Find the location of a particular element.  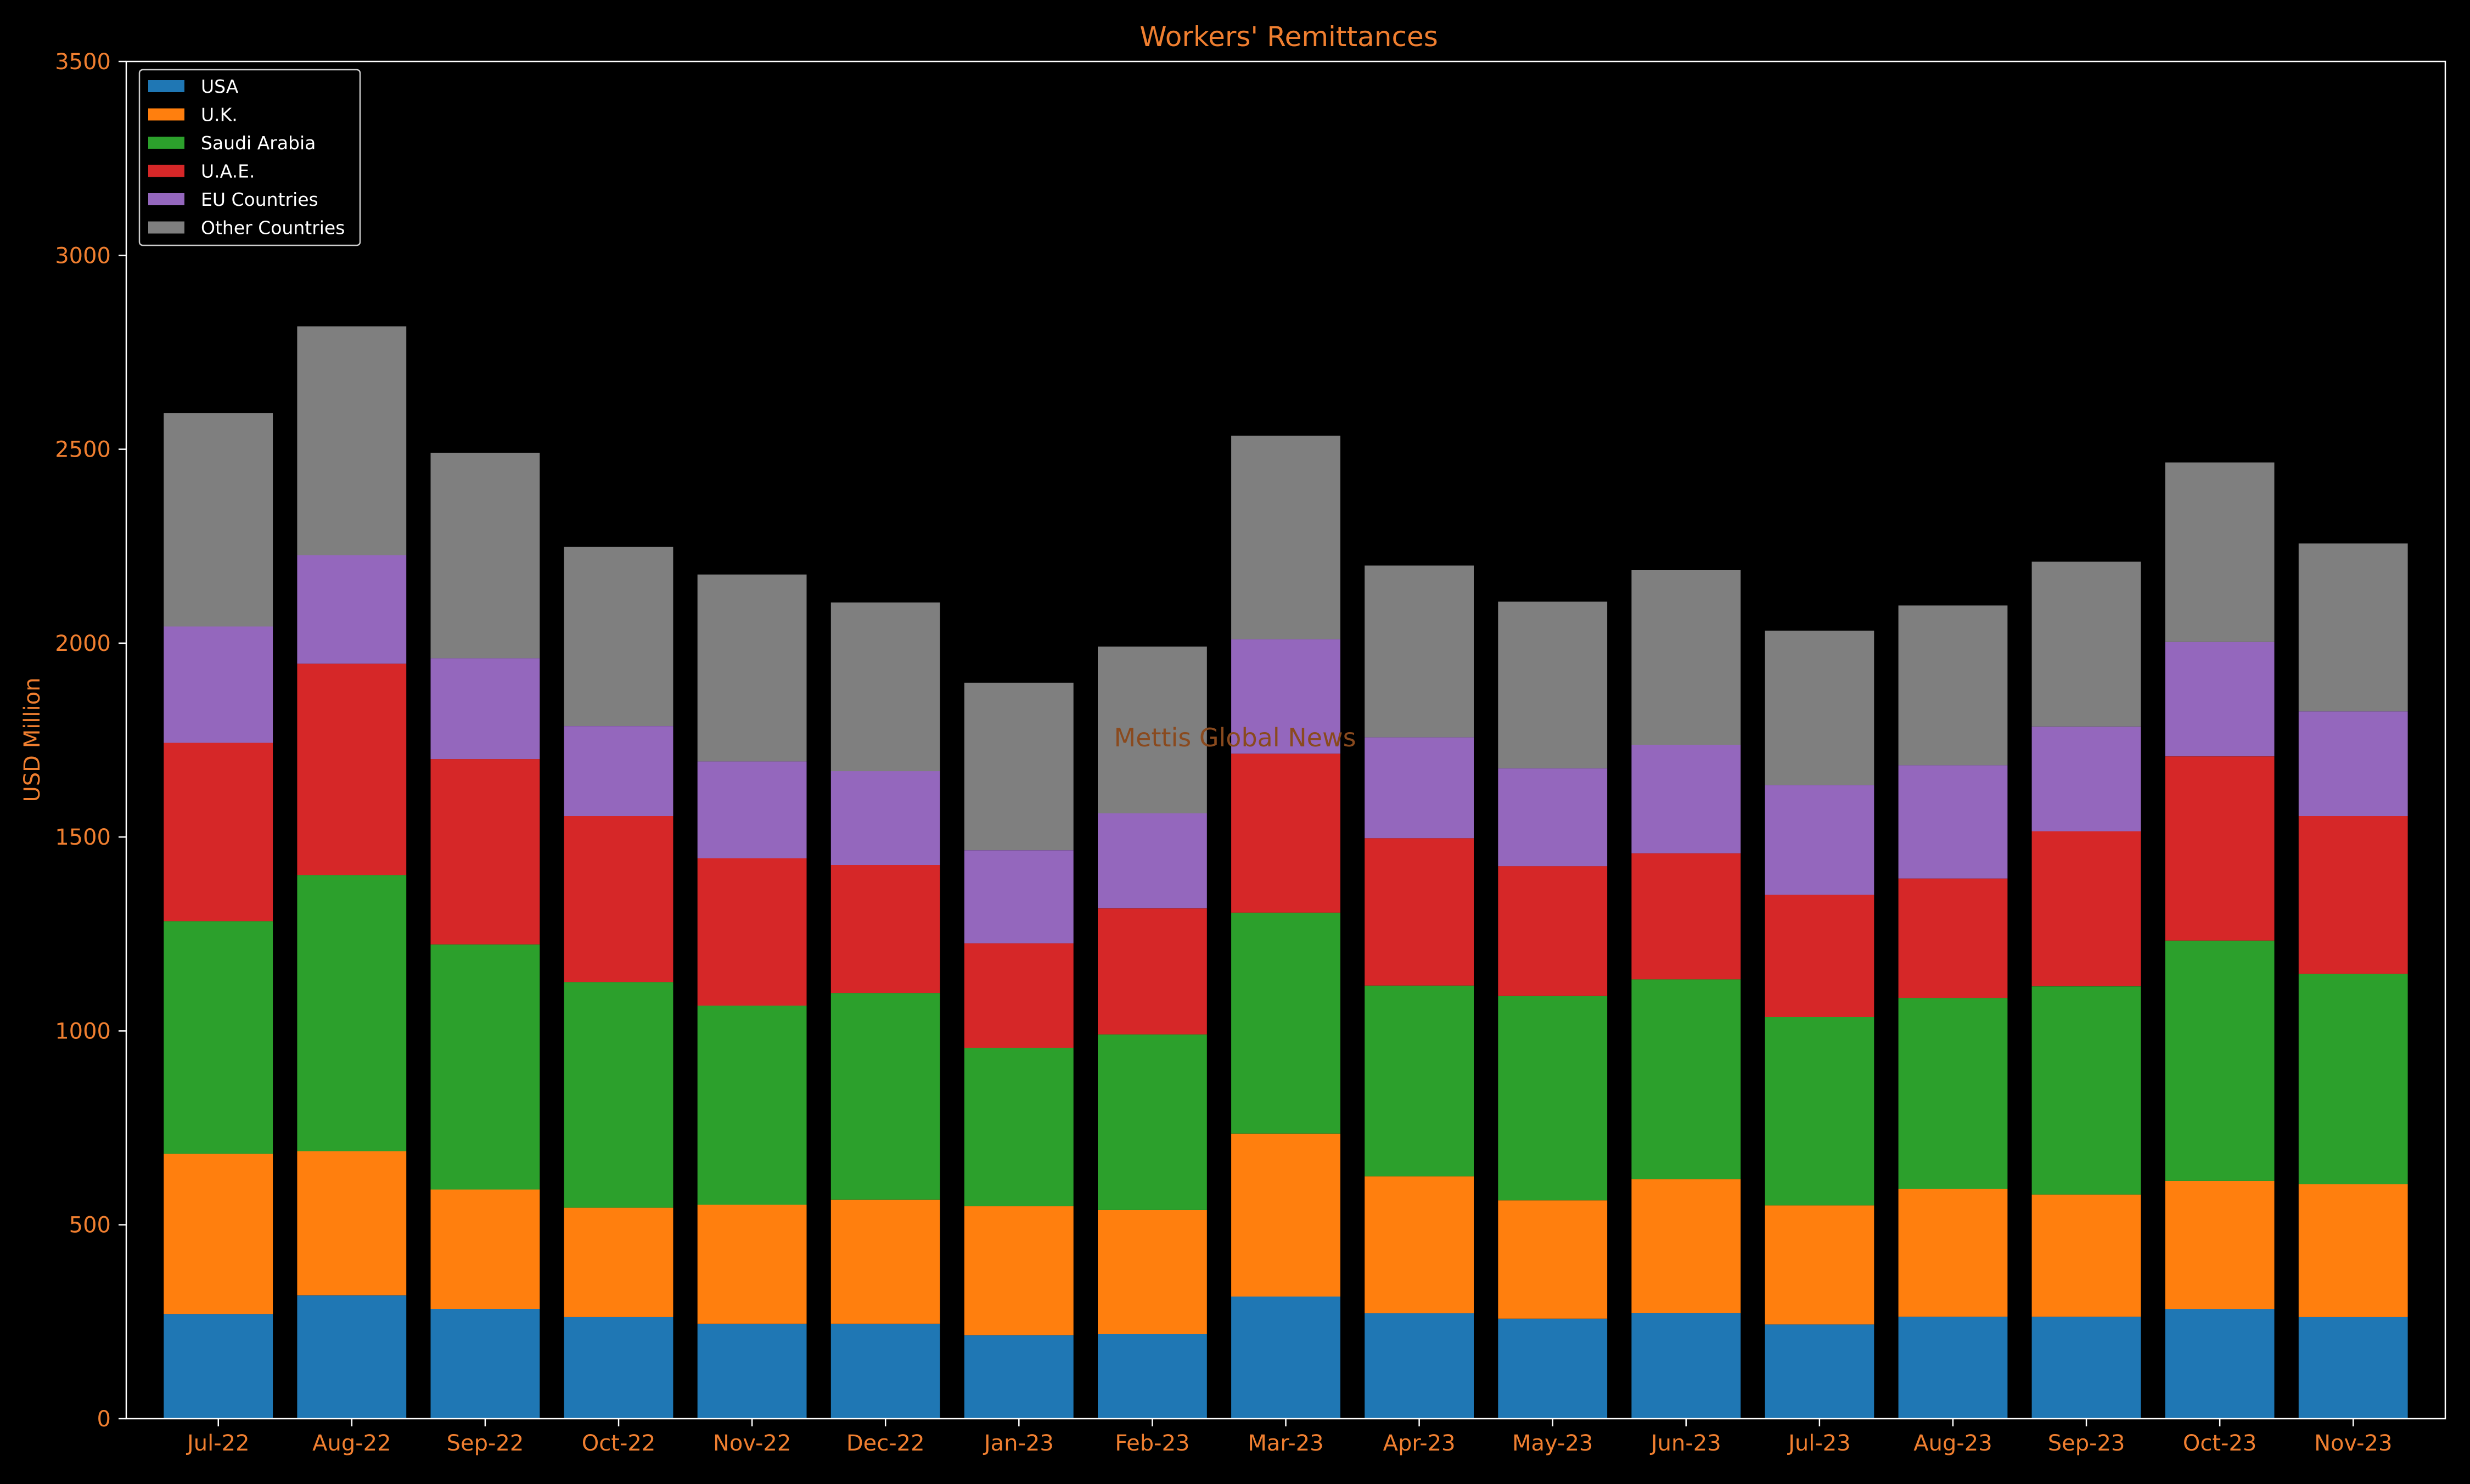

bar-dec-22-u-k- is located at coordinates (885, 1261).